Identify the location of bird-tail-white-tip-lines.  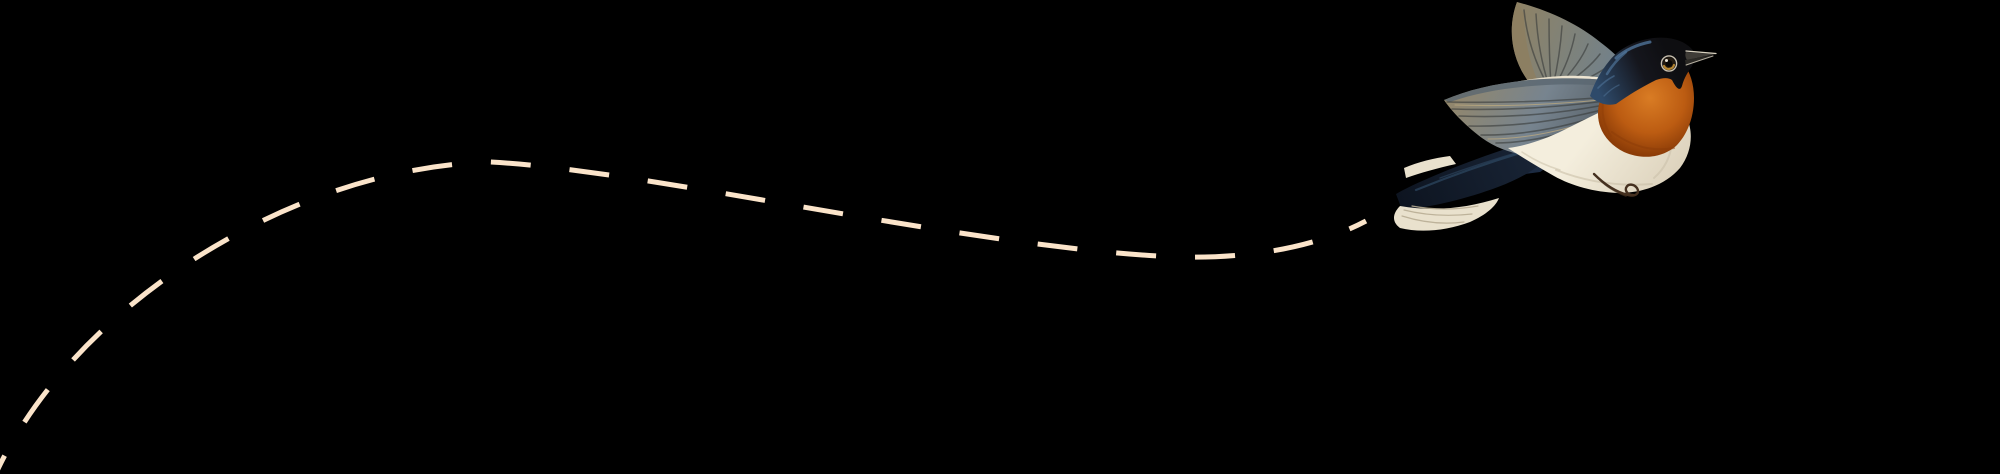
(1440, 214).